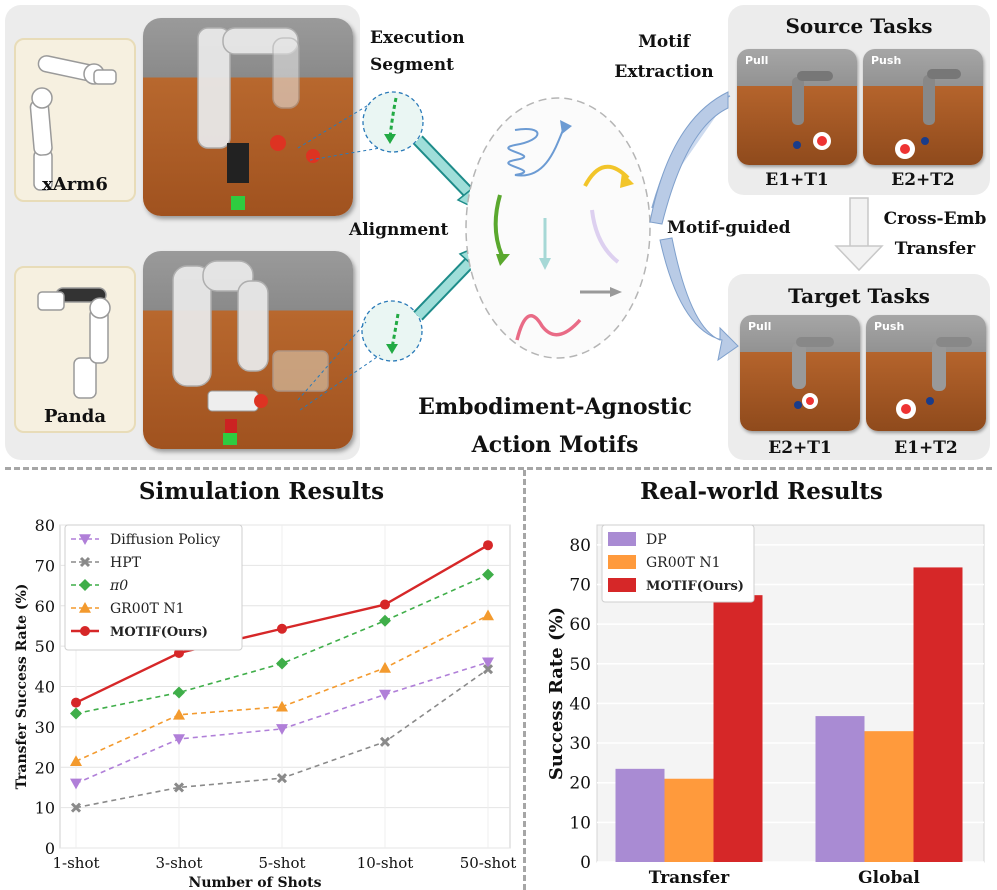  Describe the element at coordinates (282, 644) in the screenshot. I see `series-line` at that location.